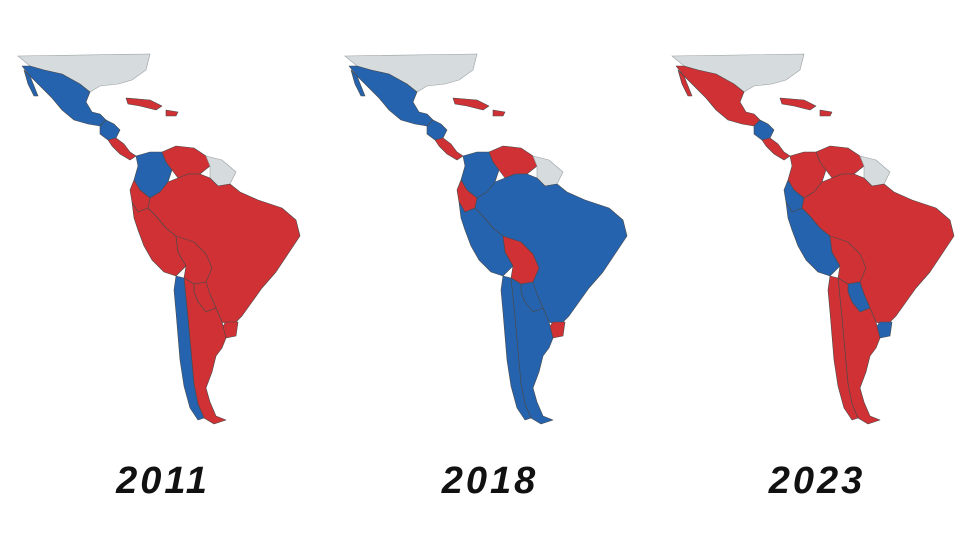 The width and height of the screenshot is (980, 540). Describe the element at coordinates (817, 481) in the screenshot. I see `year-label: 2023` at that location.